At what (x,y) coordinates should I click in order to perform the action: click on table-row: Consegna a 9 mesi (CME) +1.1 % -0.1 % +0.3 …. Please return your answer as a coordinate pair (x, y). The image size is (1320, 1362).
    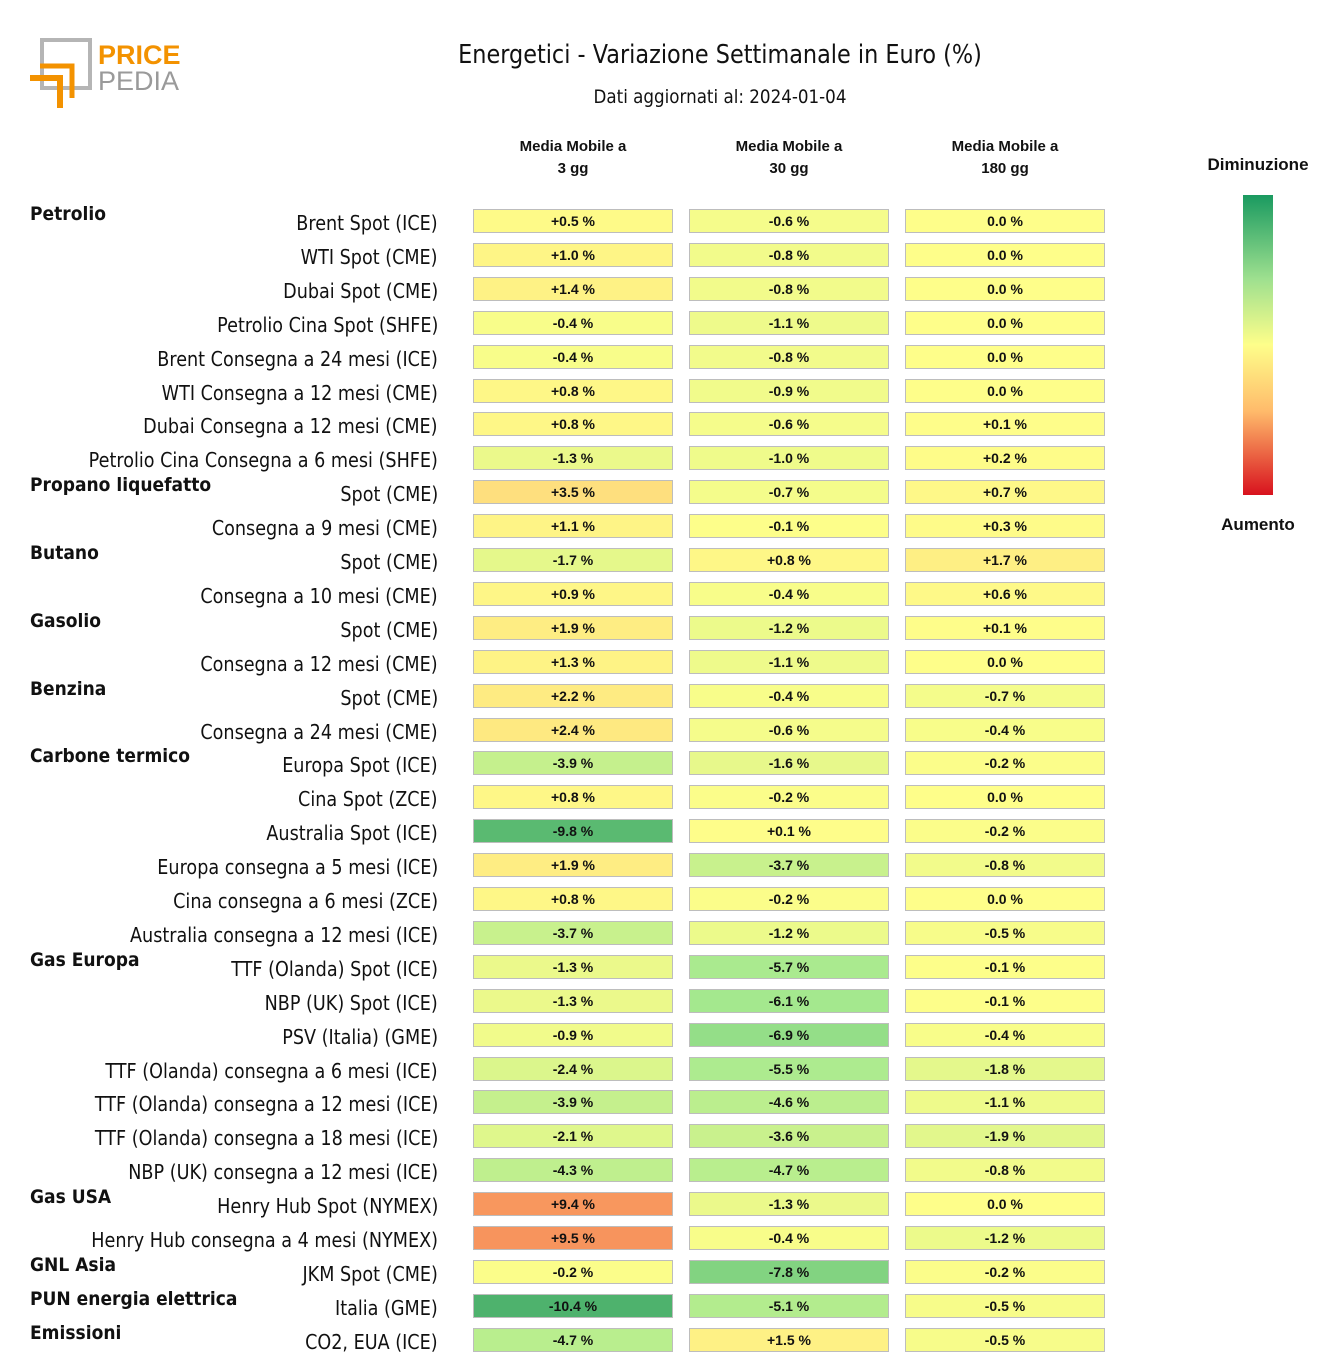
    Looking at the image, I should click on (560, 531).